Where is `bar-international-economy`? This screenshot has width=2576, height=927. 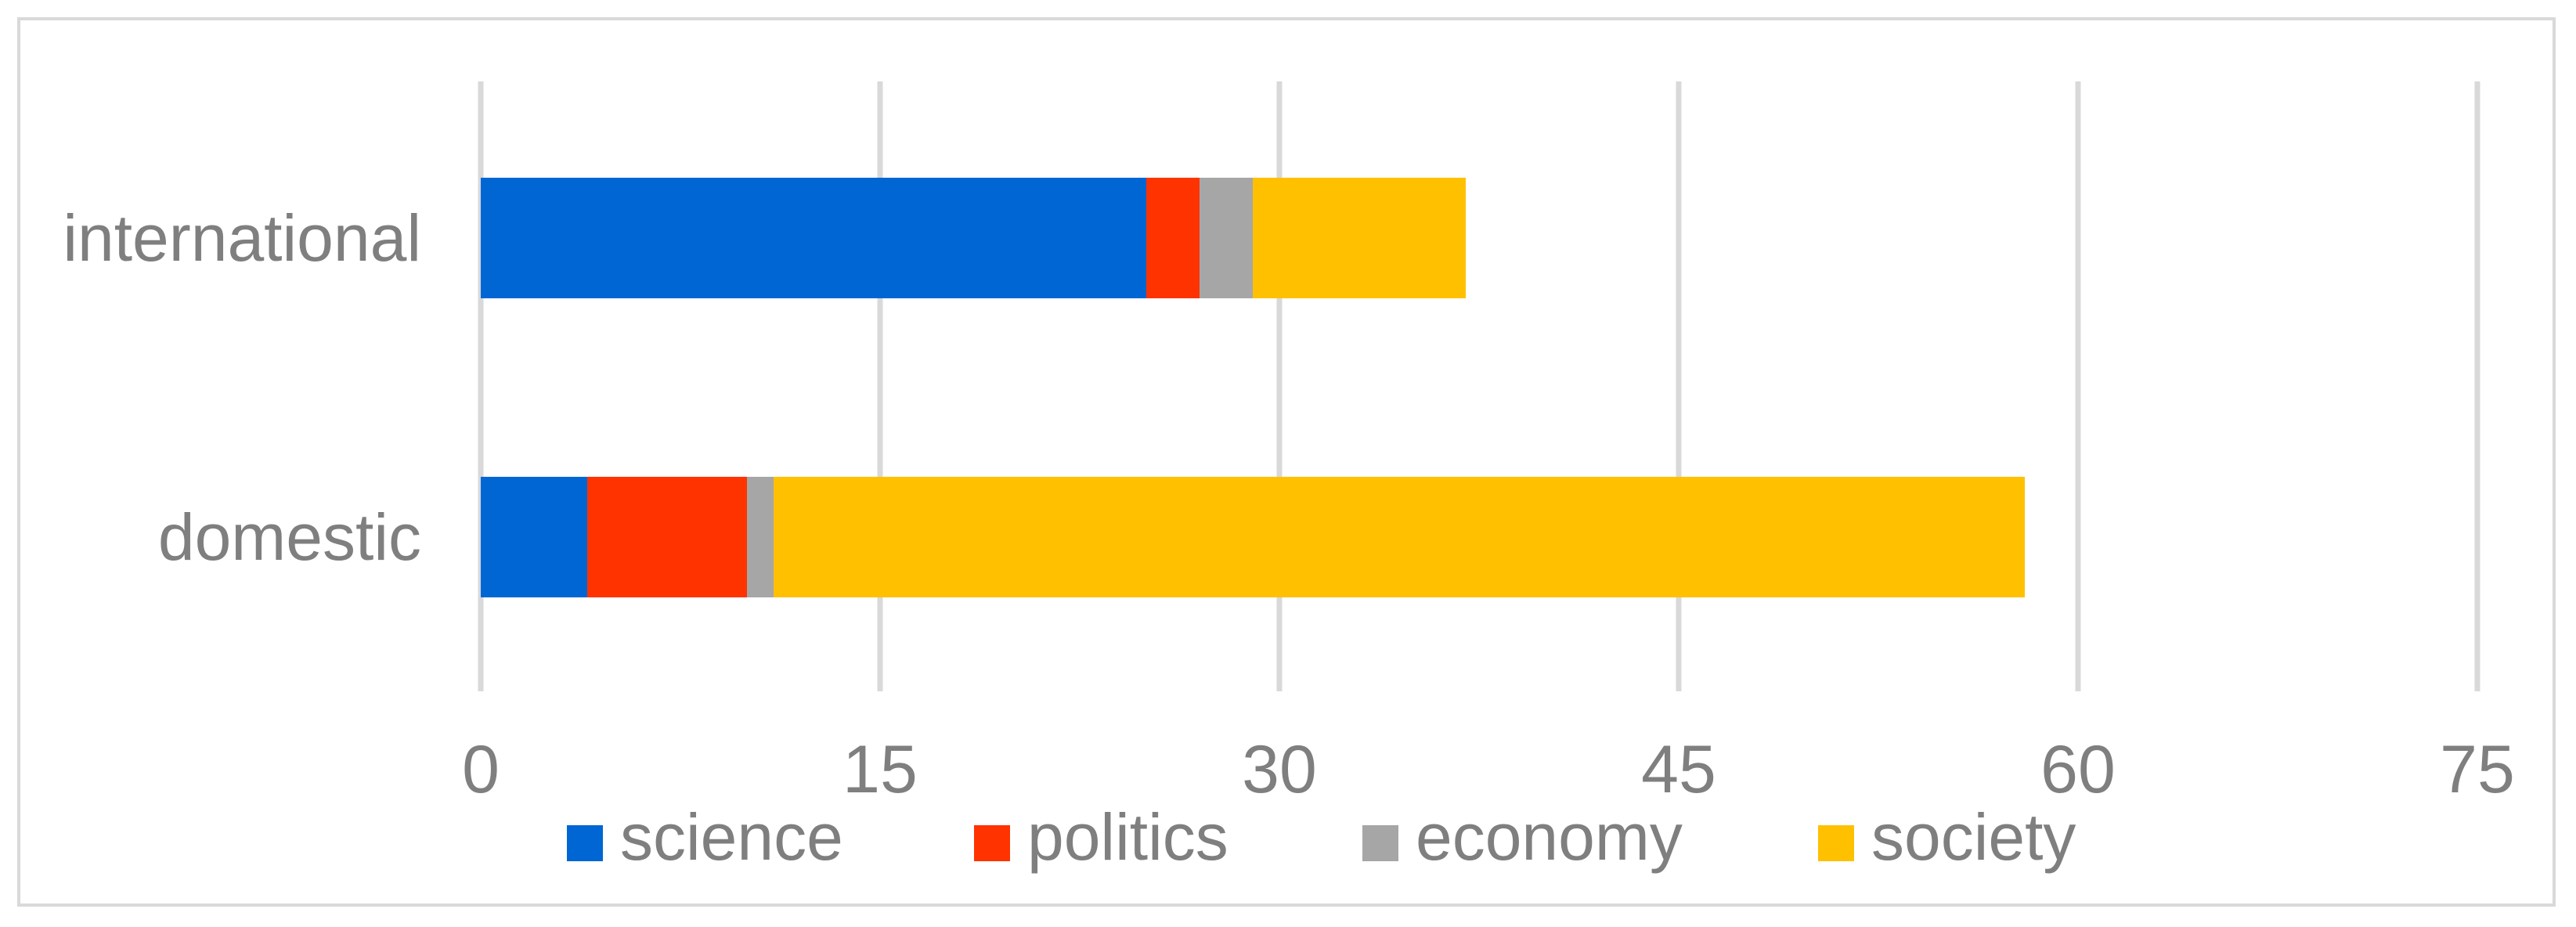
bar-international-economy is located at coordinates (1226, 238).